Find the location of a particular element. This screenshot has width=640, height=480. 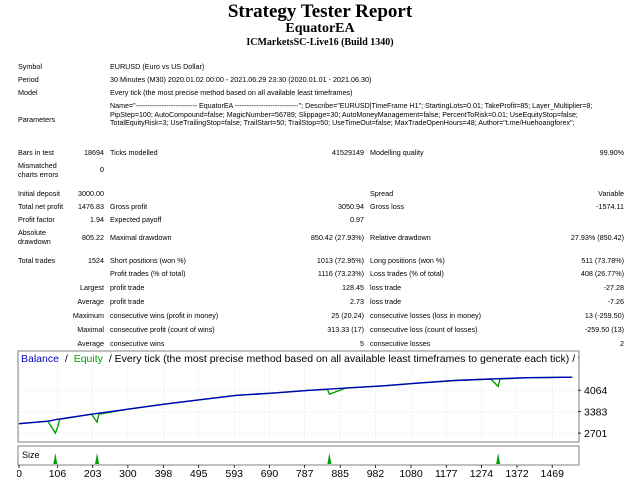

absolute-drawdown-label-2: drawdown is located at coordinates (34, 241).